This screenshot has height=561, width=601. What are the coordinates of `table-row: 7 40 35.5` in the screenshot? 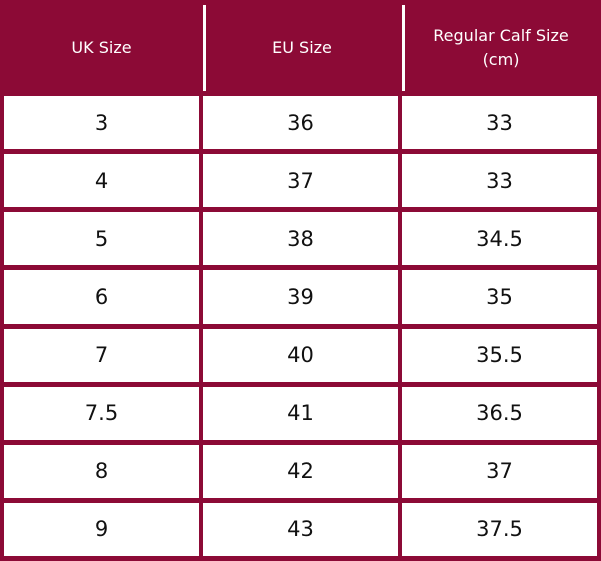 It's located at (300, 355).